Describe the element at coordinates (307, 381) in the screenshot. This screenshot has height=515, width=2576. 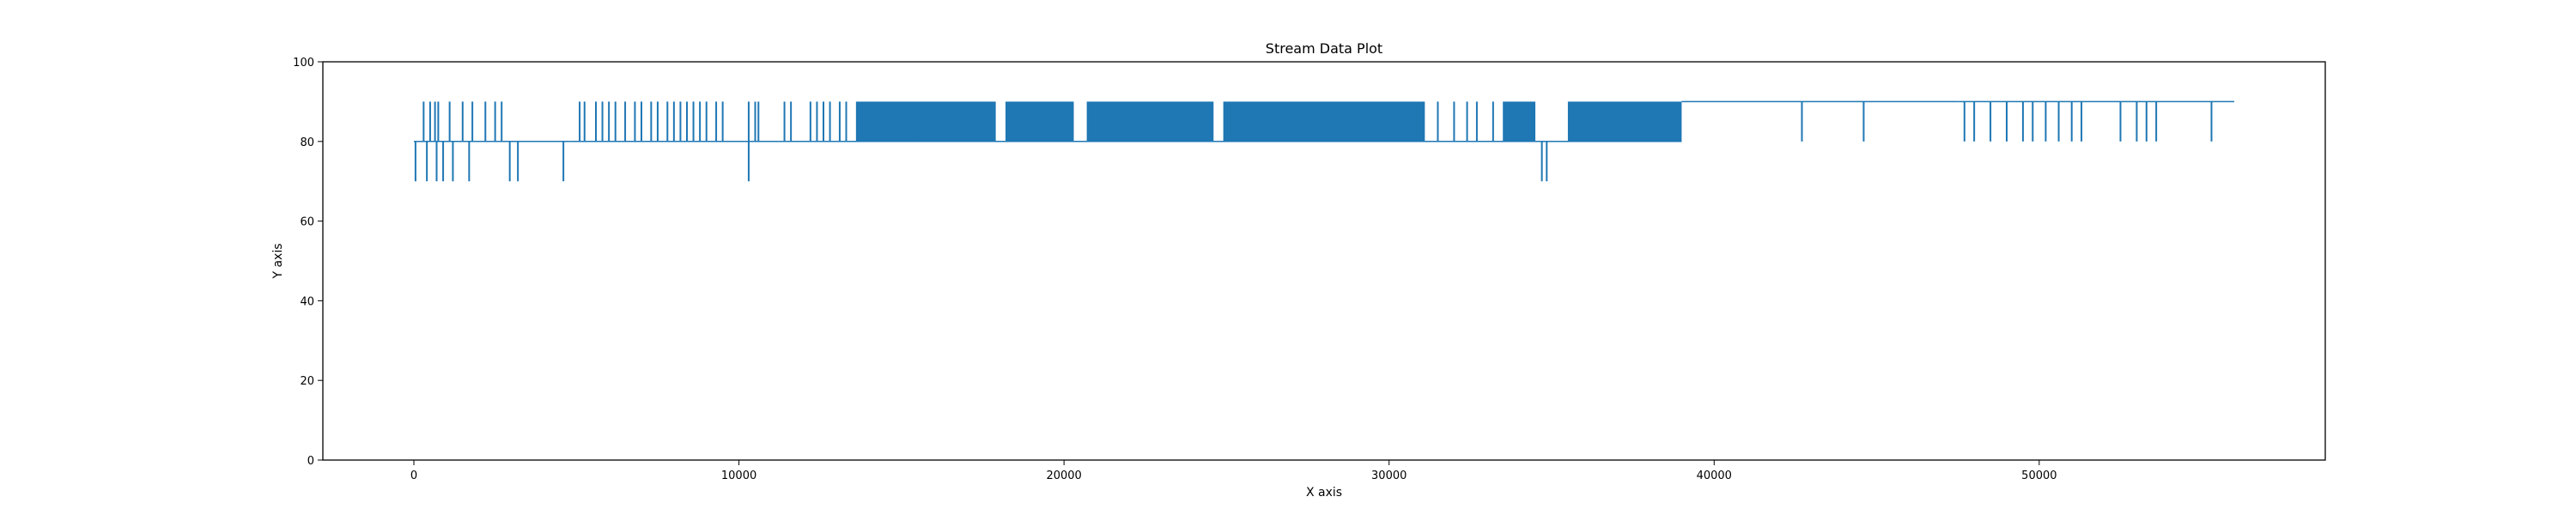
I see `y-tick-label: 20` at that location.